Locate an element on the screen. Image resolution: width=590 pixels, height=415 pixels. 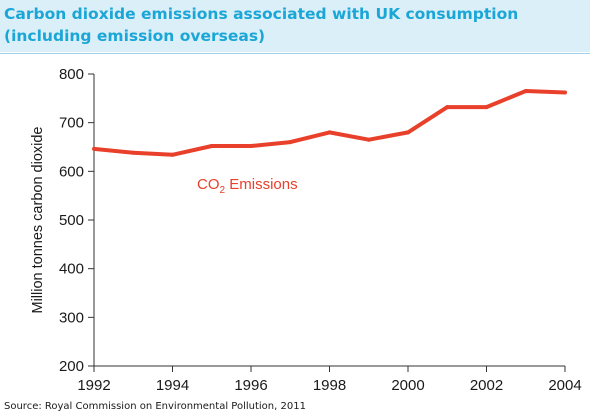
series-label-main: CO is located at coordinates (208, 184).